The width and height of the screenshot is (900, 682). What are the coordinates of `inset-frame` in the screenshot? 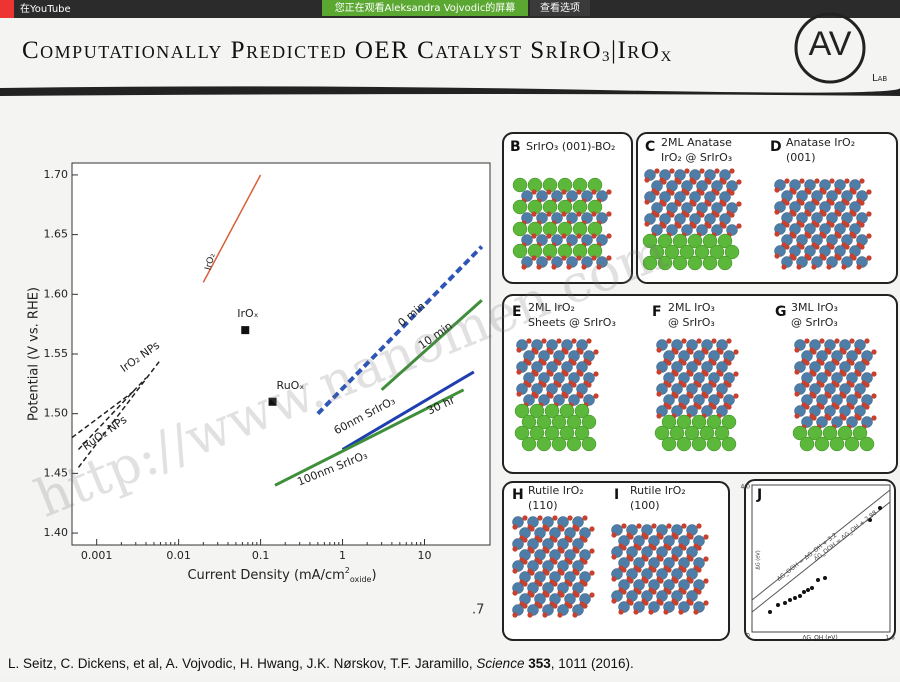 It's located at (821, 558).